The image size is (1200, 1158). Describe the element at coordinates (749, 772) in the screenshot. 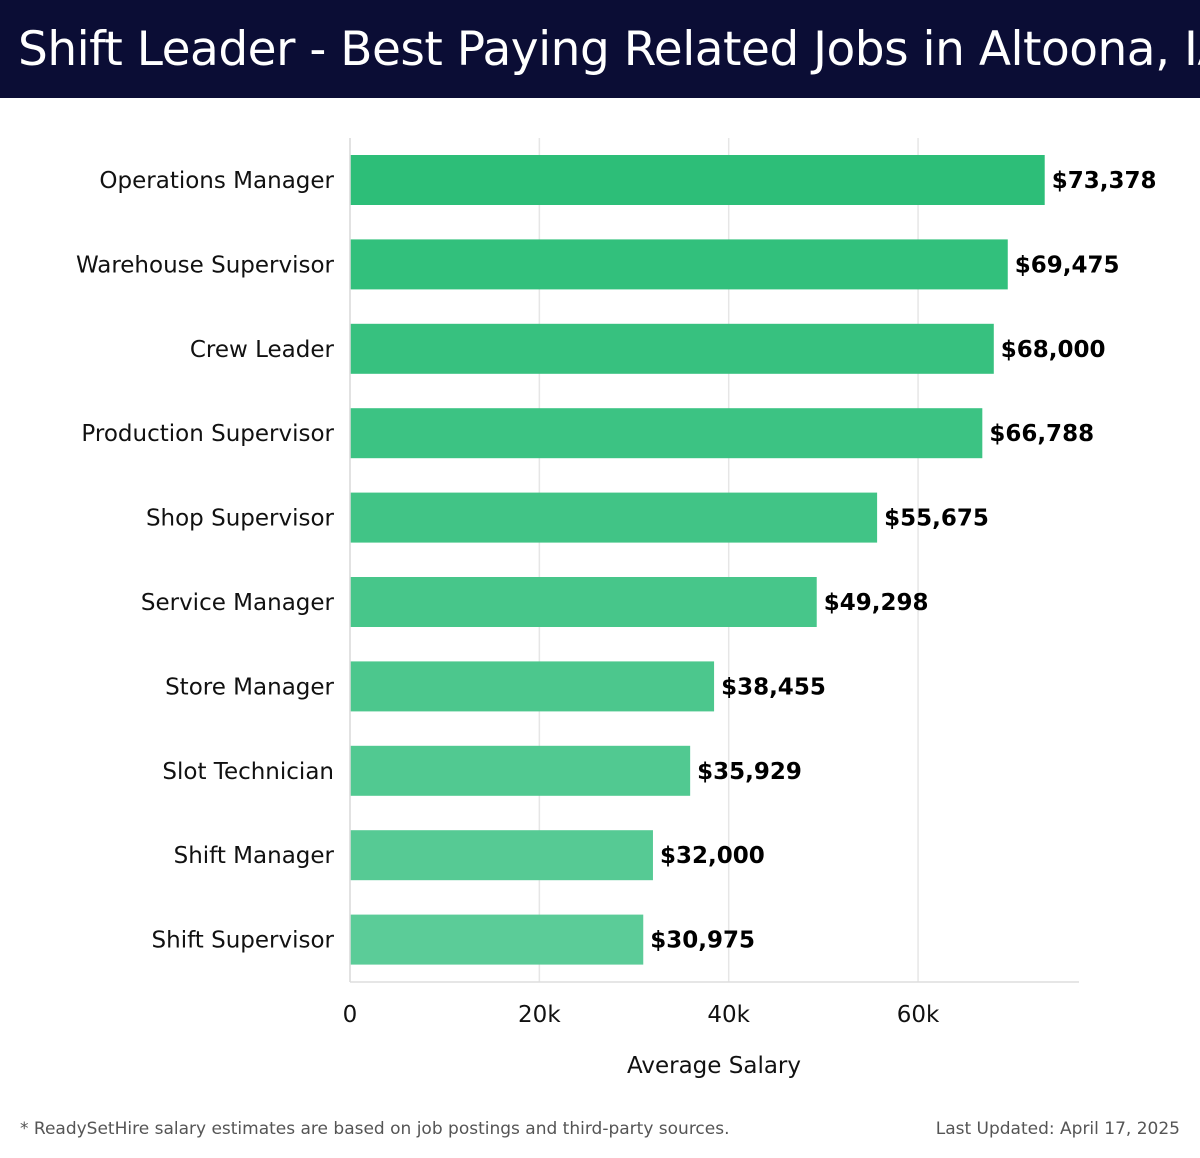

I see `value-label: $35,929` at that location.